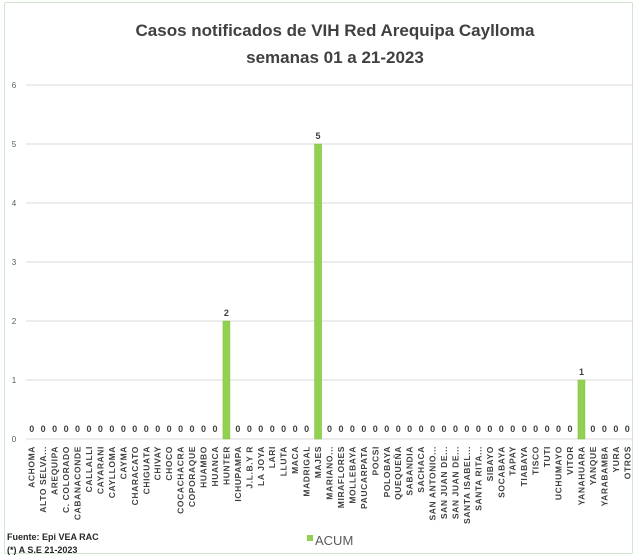 Image resolution: width=637 pixels, height=558 pixels. I want to click on category-label: YURA, so click(616, 459).